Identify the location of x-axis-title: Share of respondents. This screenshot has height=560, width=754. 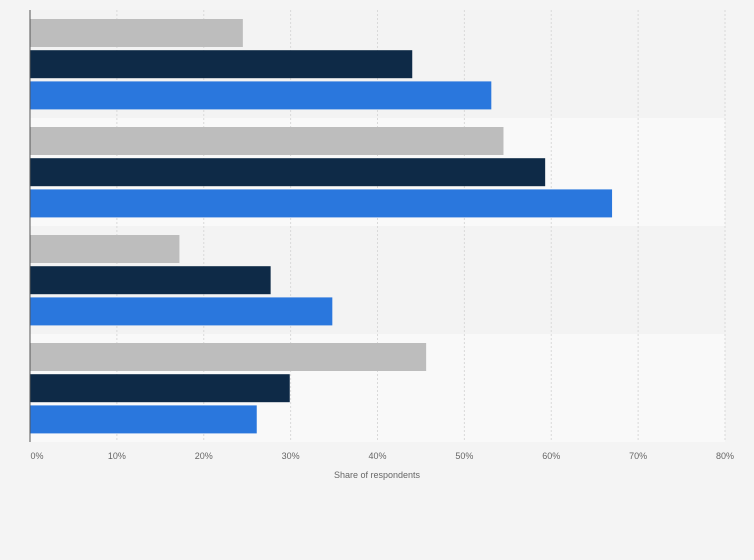
(377, 475).